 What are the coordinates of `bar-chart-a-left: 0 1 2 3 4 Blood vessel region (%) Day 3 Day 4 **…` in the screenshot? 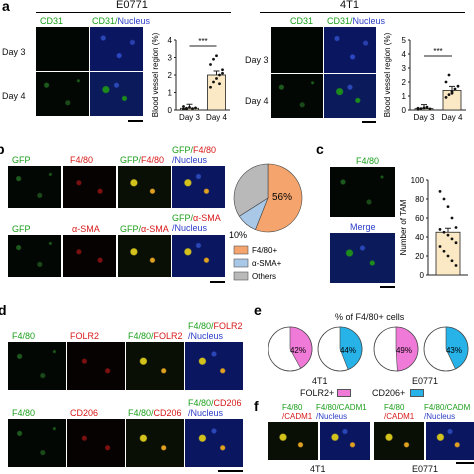 It's located at (190, 77).